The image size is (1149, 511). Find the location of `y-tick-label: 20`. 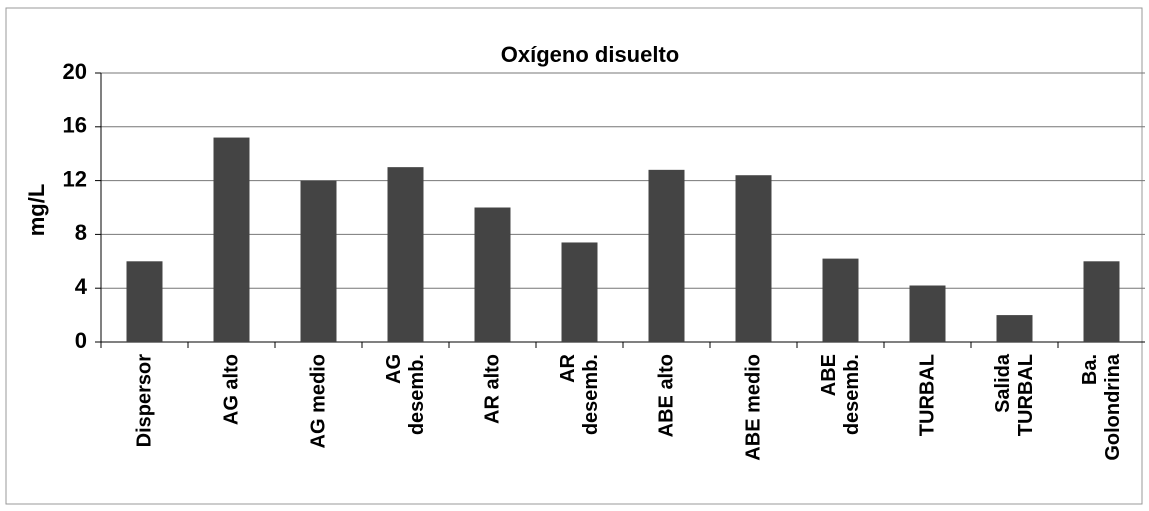

y-tick-label: 20 is located at coordinates (75, 71).